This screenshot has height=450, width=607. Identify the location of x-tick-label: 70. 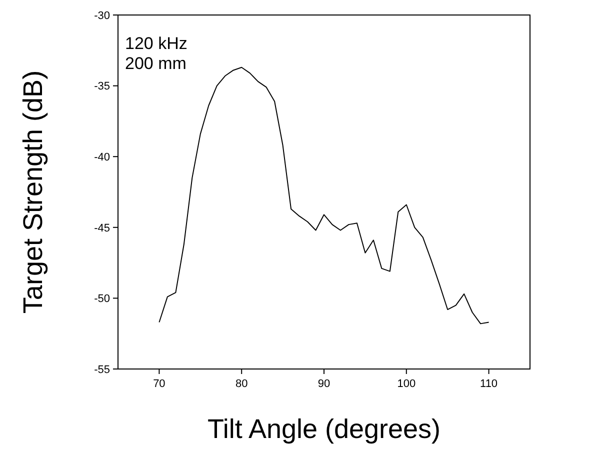
(159, 384).